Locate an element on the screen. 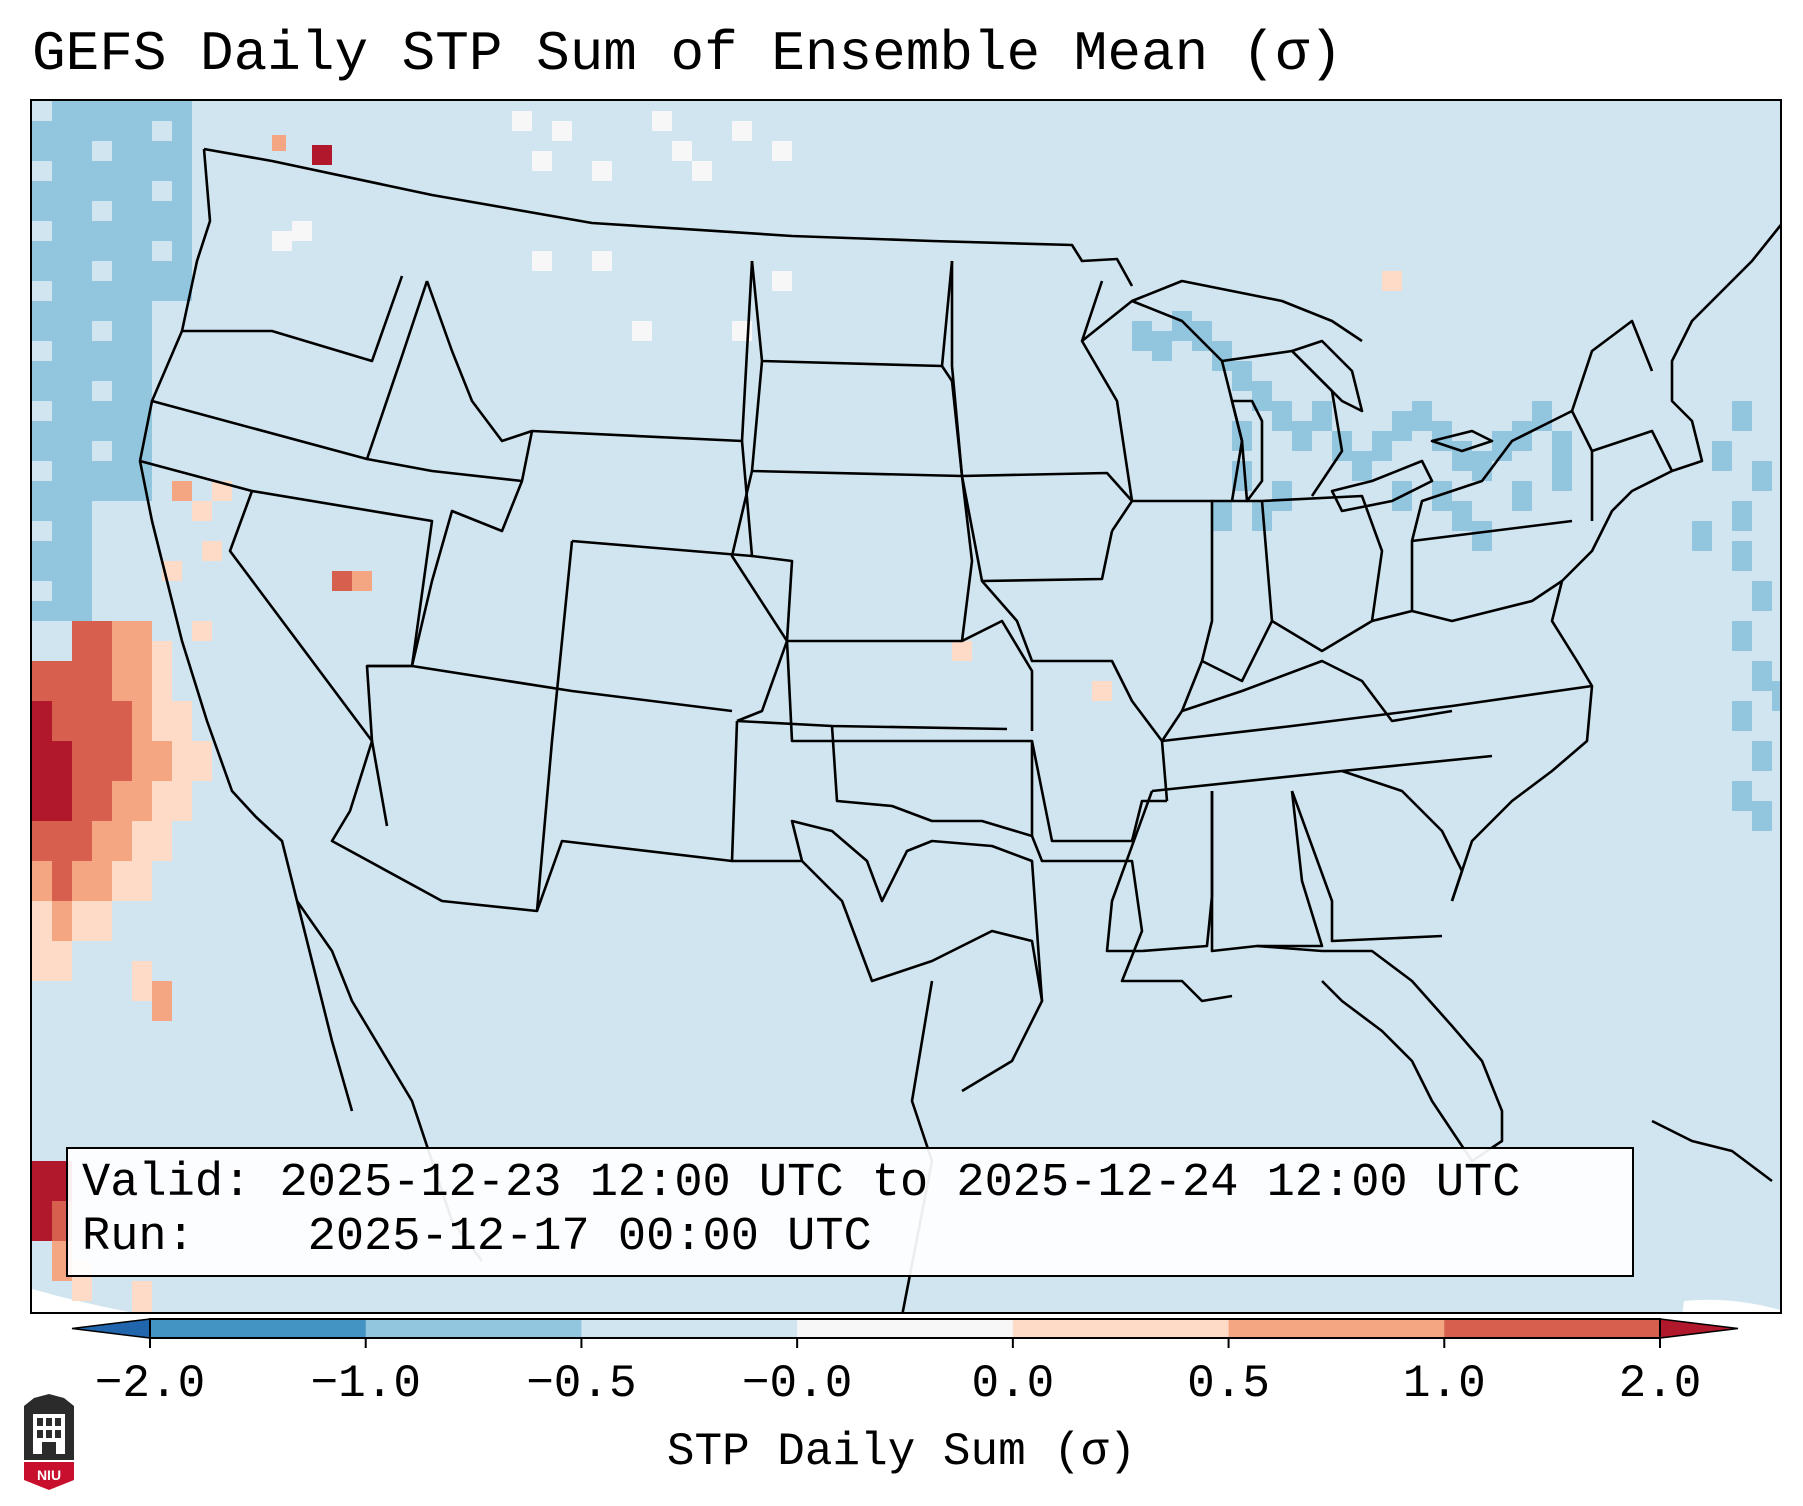  run-time: 2025-12-17 00:00 UTC is located at coordinates (589, 1237).